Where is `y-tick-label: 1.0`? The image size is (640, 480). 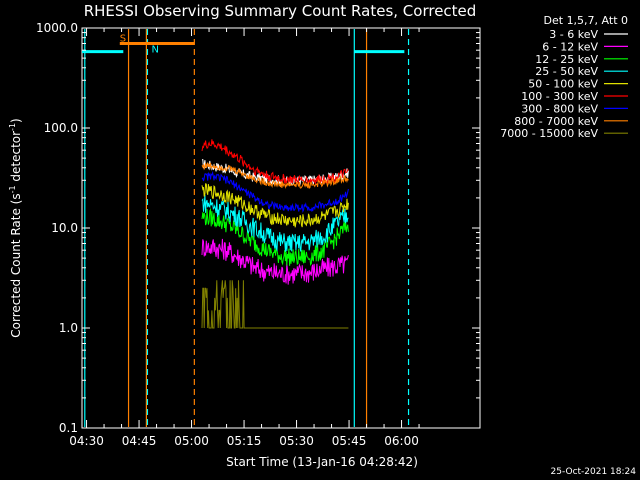
y-tick-label: 1.0 is located at coordinates (68, 328).